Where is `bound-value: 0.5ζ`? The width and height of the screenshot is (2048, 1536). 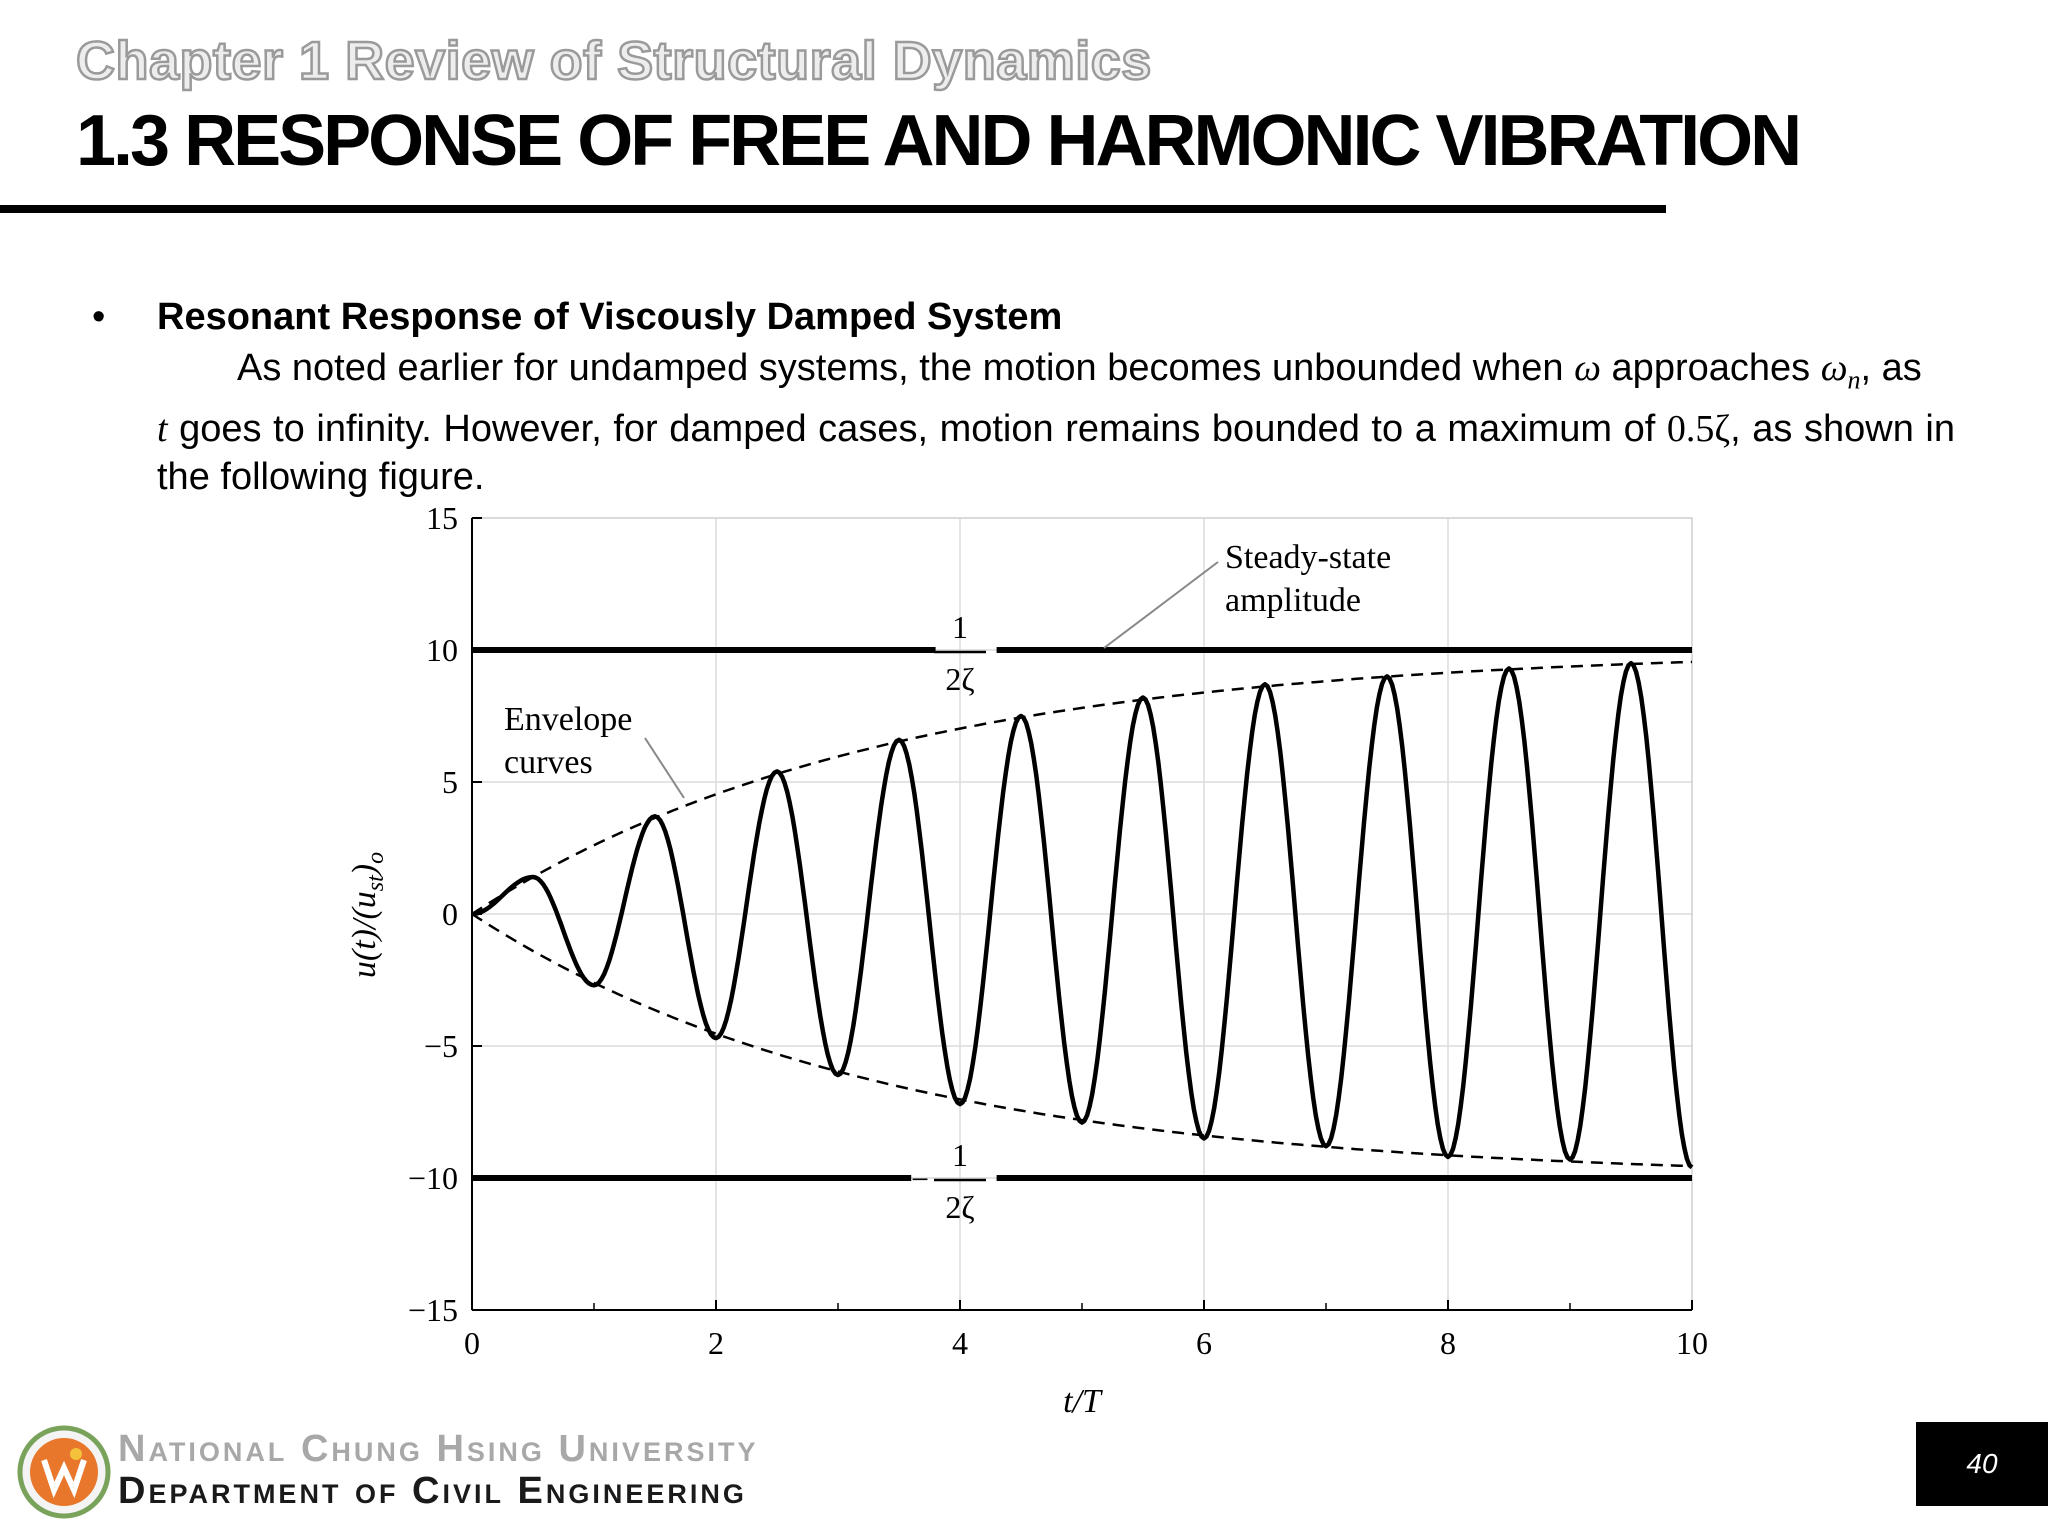
bound-value: 0.5ζ is located at coordinates (1698, 428).